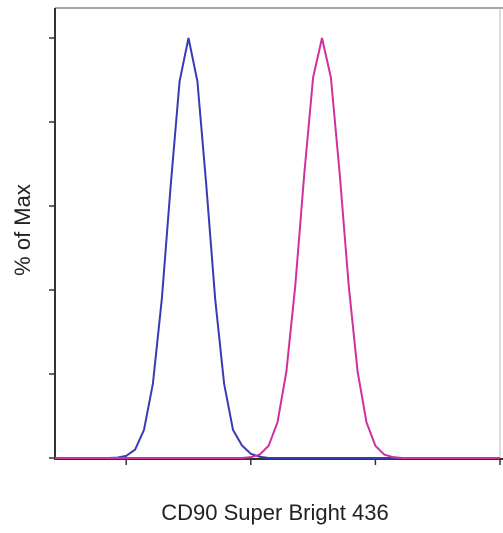 The image size is (503, 533). Describe the element at coordinates (274, 512) in the screenshot. I see `x-axis-label: CD90 Super Bright 436` at that location.